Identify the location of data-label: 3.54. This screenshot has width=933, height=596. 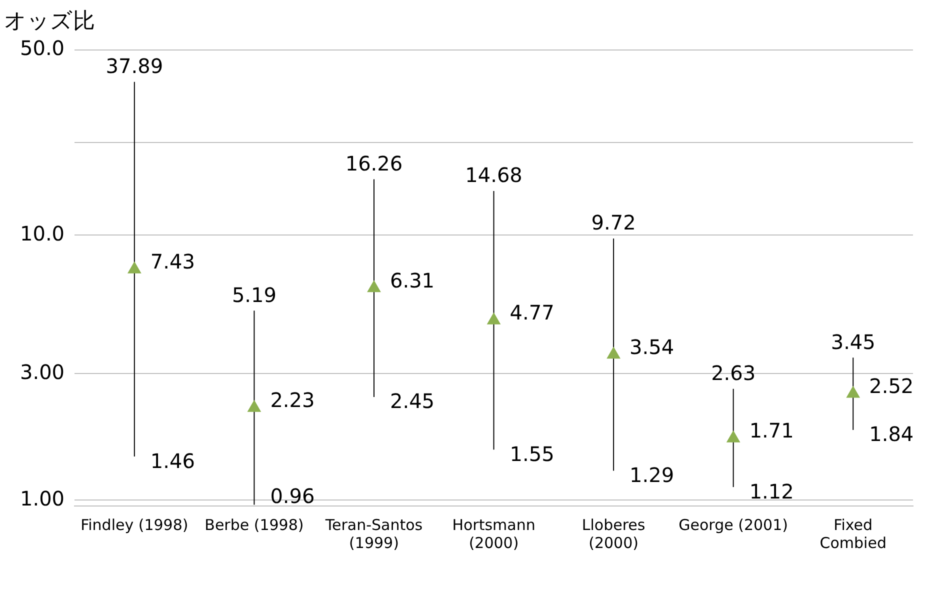
(652, 346).